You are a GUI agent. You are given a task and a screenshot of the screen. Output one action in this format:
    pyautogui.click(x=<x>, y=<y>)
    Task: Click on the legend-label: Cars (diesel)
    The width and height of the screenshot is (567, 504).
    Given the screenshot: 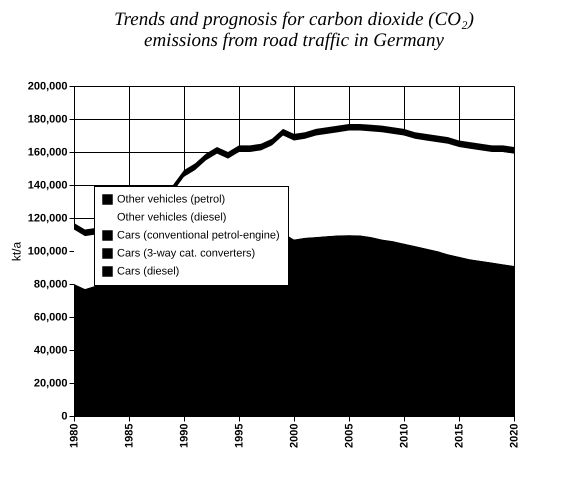 What is the action you would take?
    pyautogui.click(x=148, y=272)
    